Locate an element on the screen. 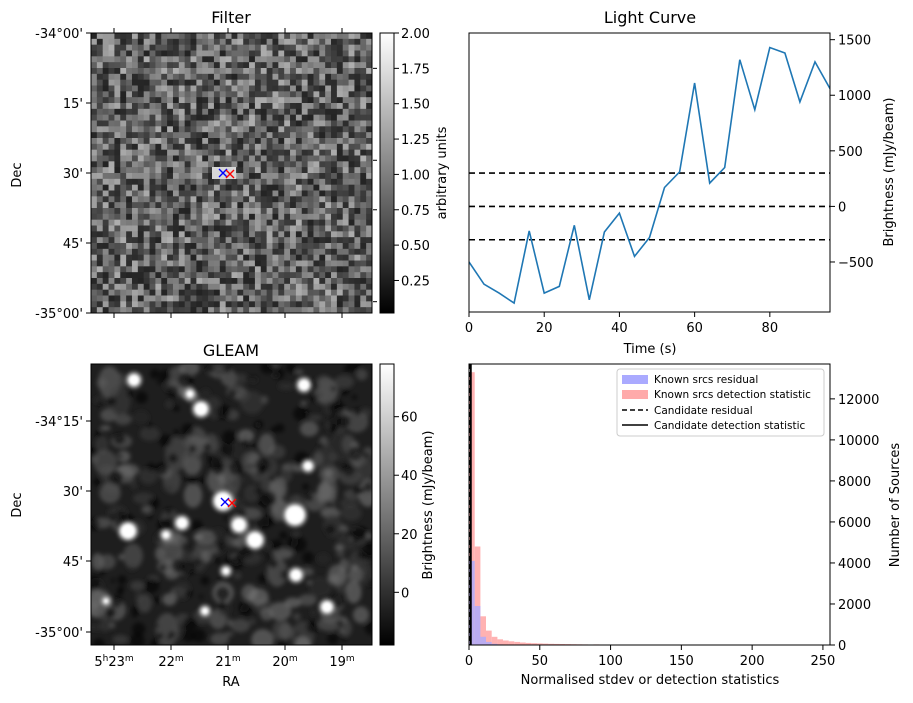 The width and height of the screenshot is (913, 703). gleam-source is located at coordinates (106, 601).